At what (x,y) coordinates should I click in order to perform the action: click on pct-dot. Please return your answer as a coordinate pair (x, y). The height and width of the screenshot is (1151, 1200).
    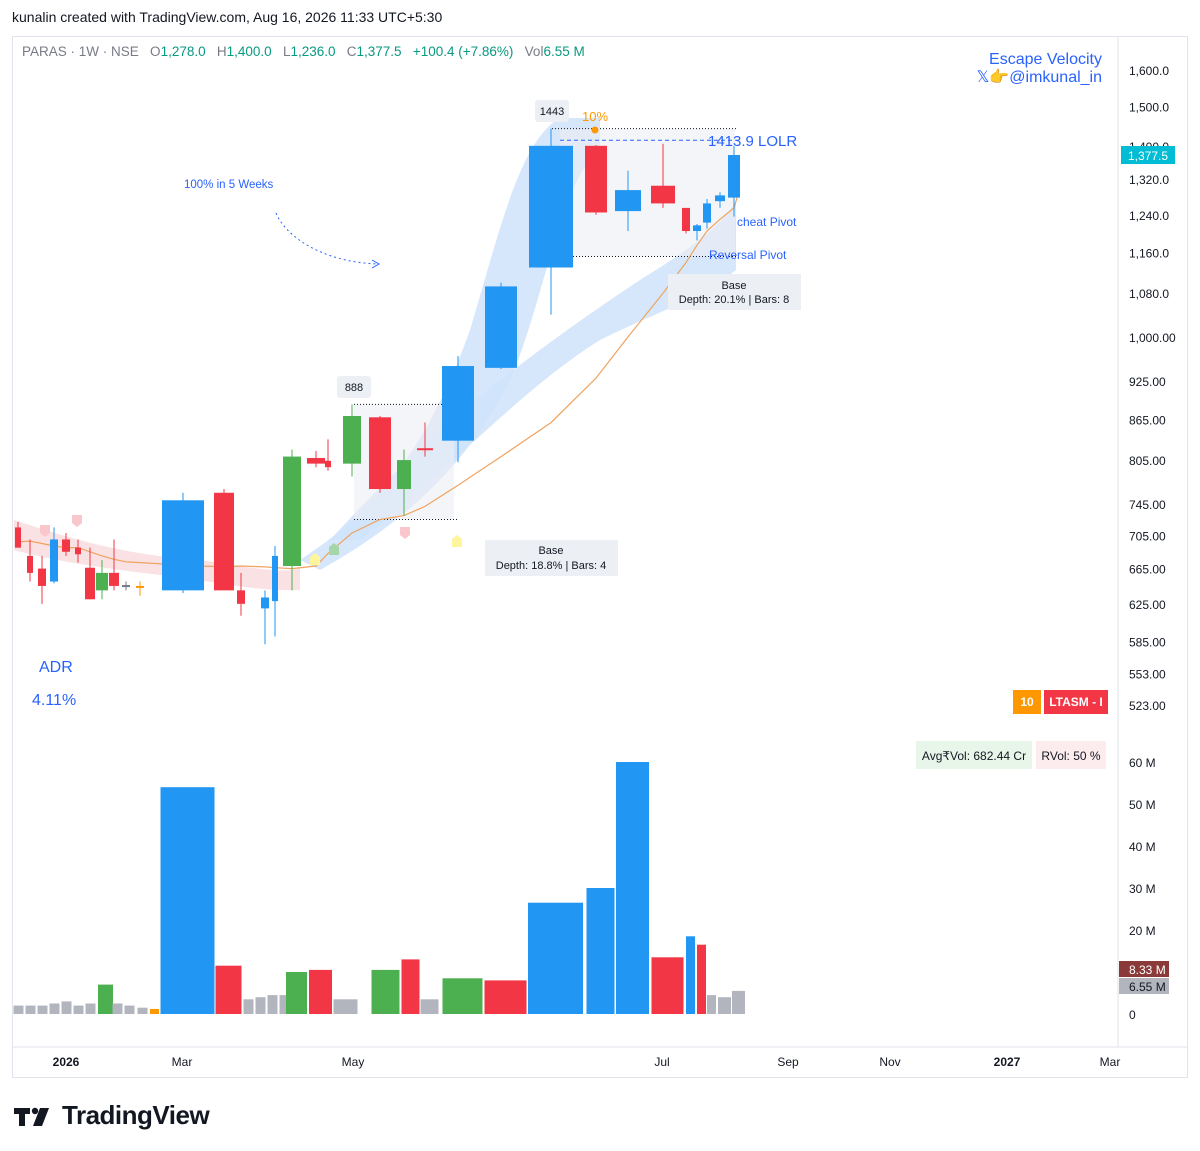
    Looking at the image, I should click on (595, 130).